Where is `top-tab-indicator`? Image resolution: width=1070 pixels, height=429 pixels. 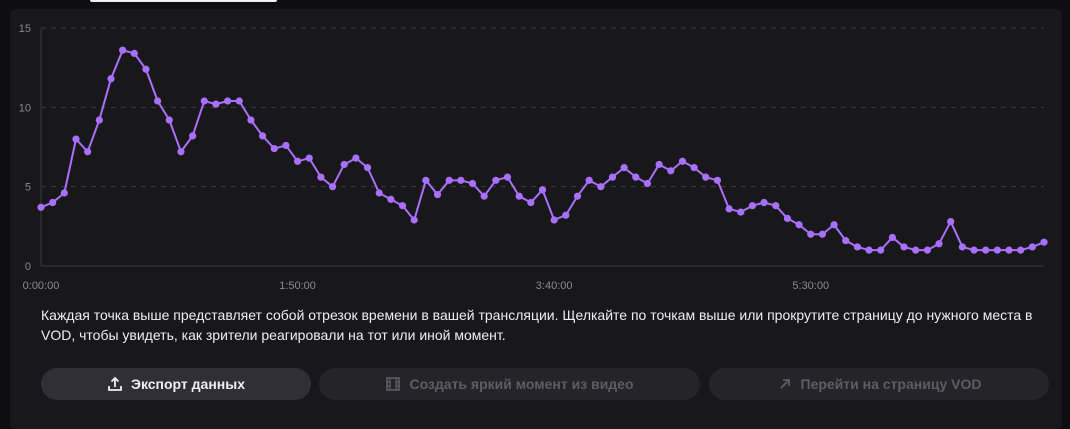 top-tab-indicator is located at coordinates (183, 1).